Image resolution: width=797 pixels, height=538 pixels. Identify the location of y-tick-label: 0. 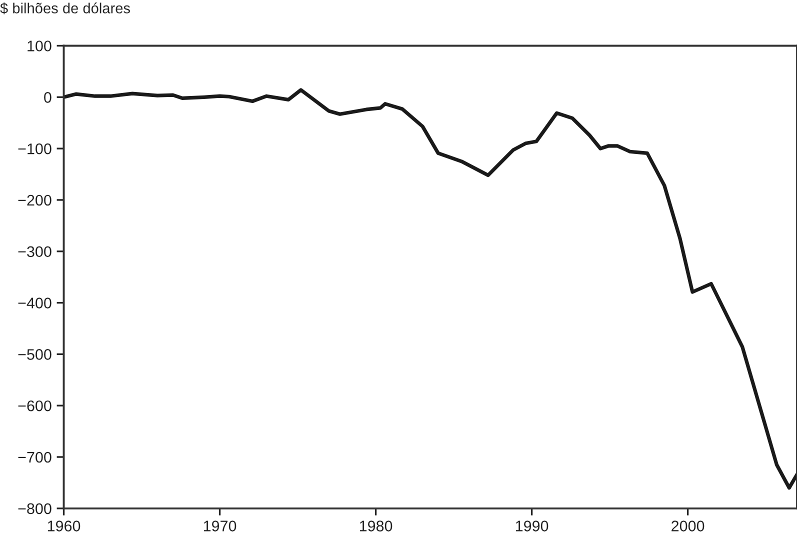
(48, 97).